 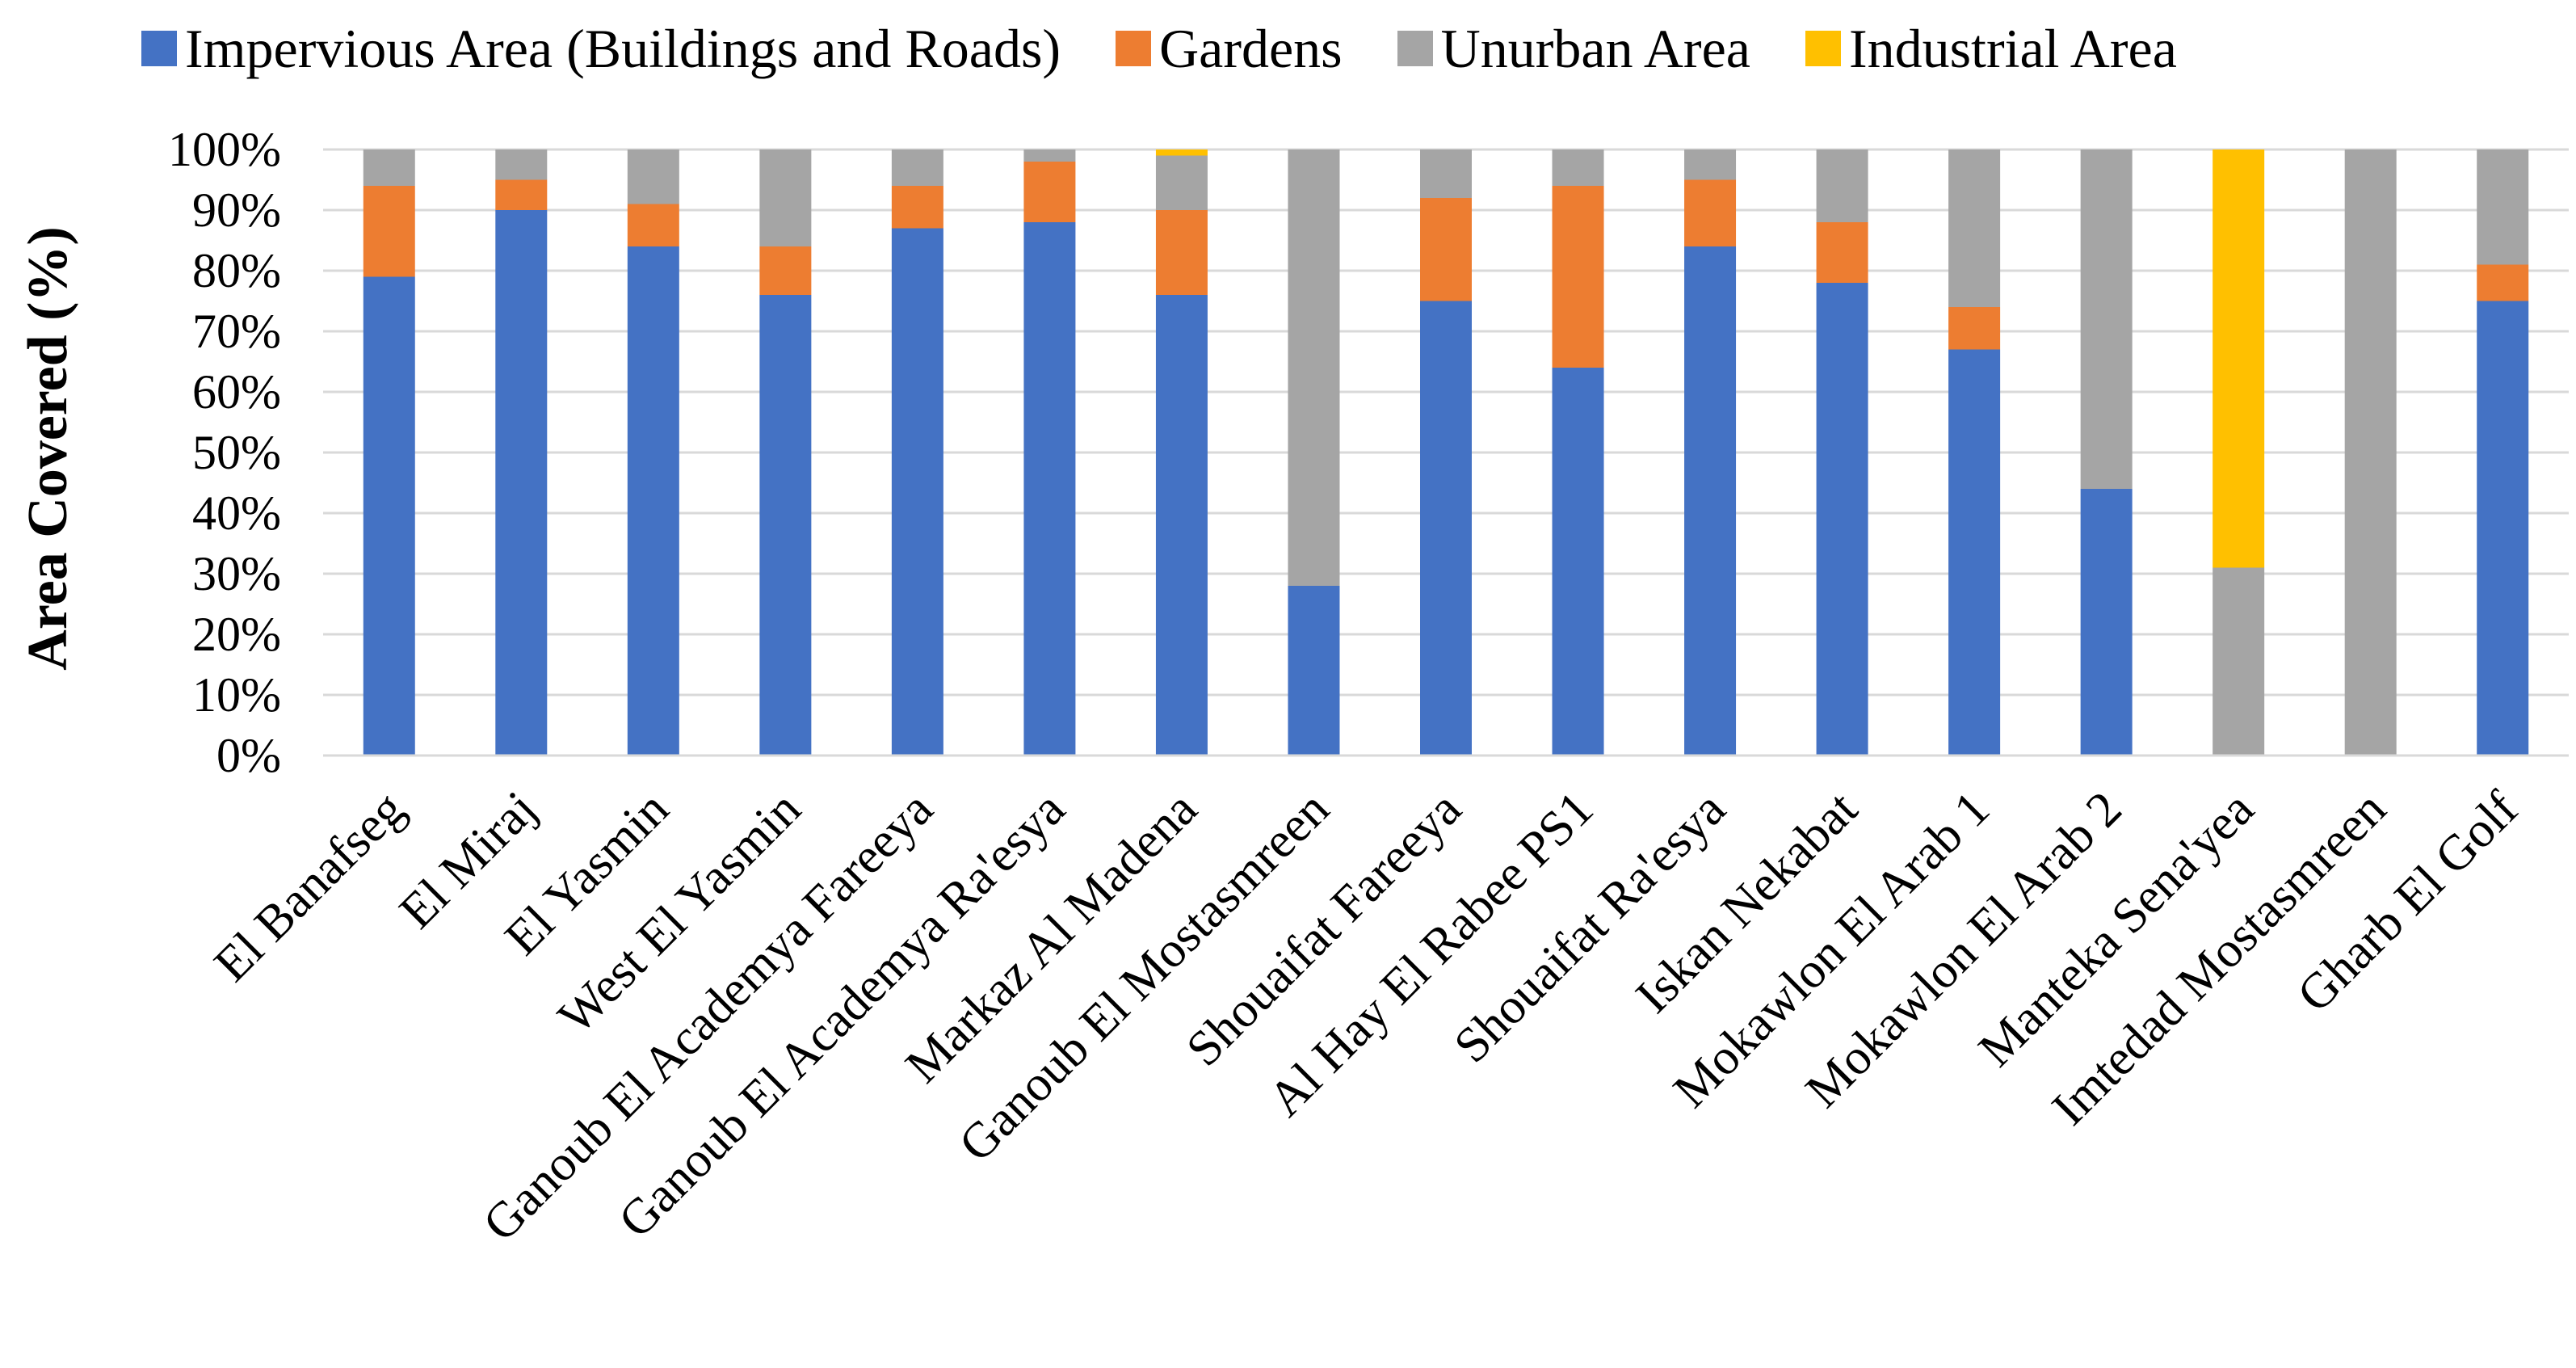 What do you see at coordinates (237, 634) in the screenshot?
I see `y-tick-label: 20%` at bounding box center [237, 634].